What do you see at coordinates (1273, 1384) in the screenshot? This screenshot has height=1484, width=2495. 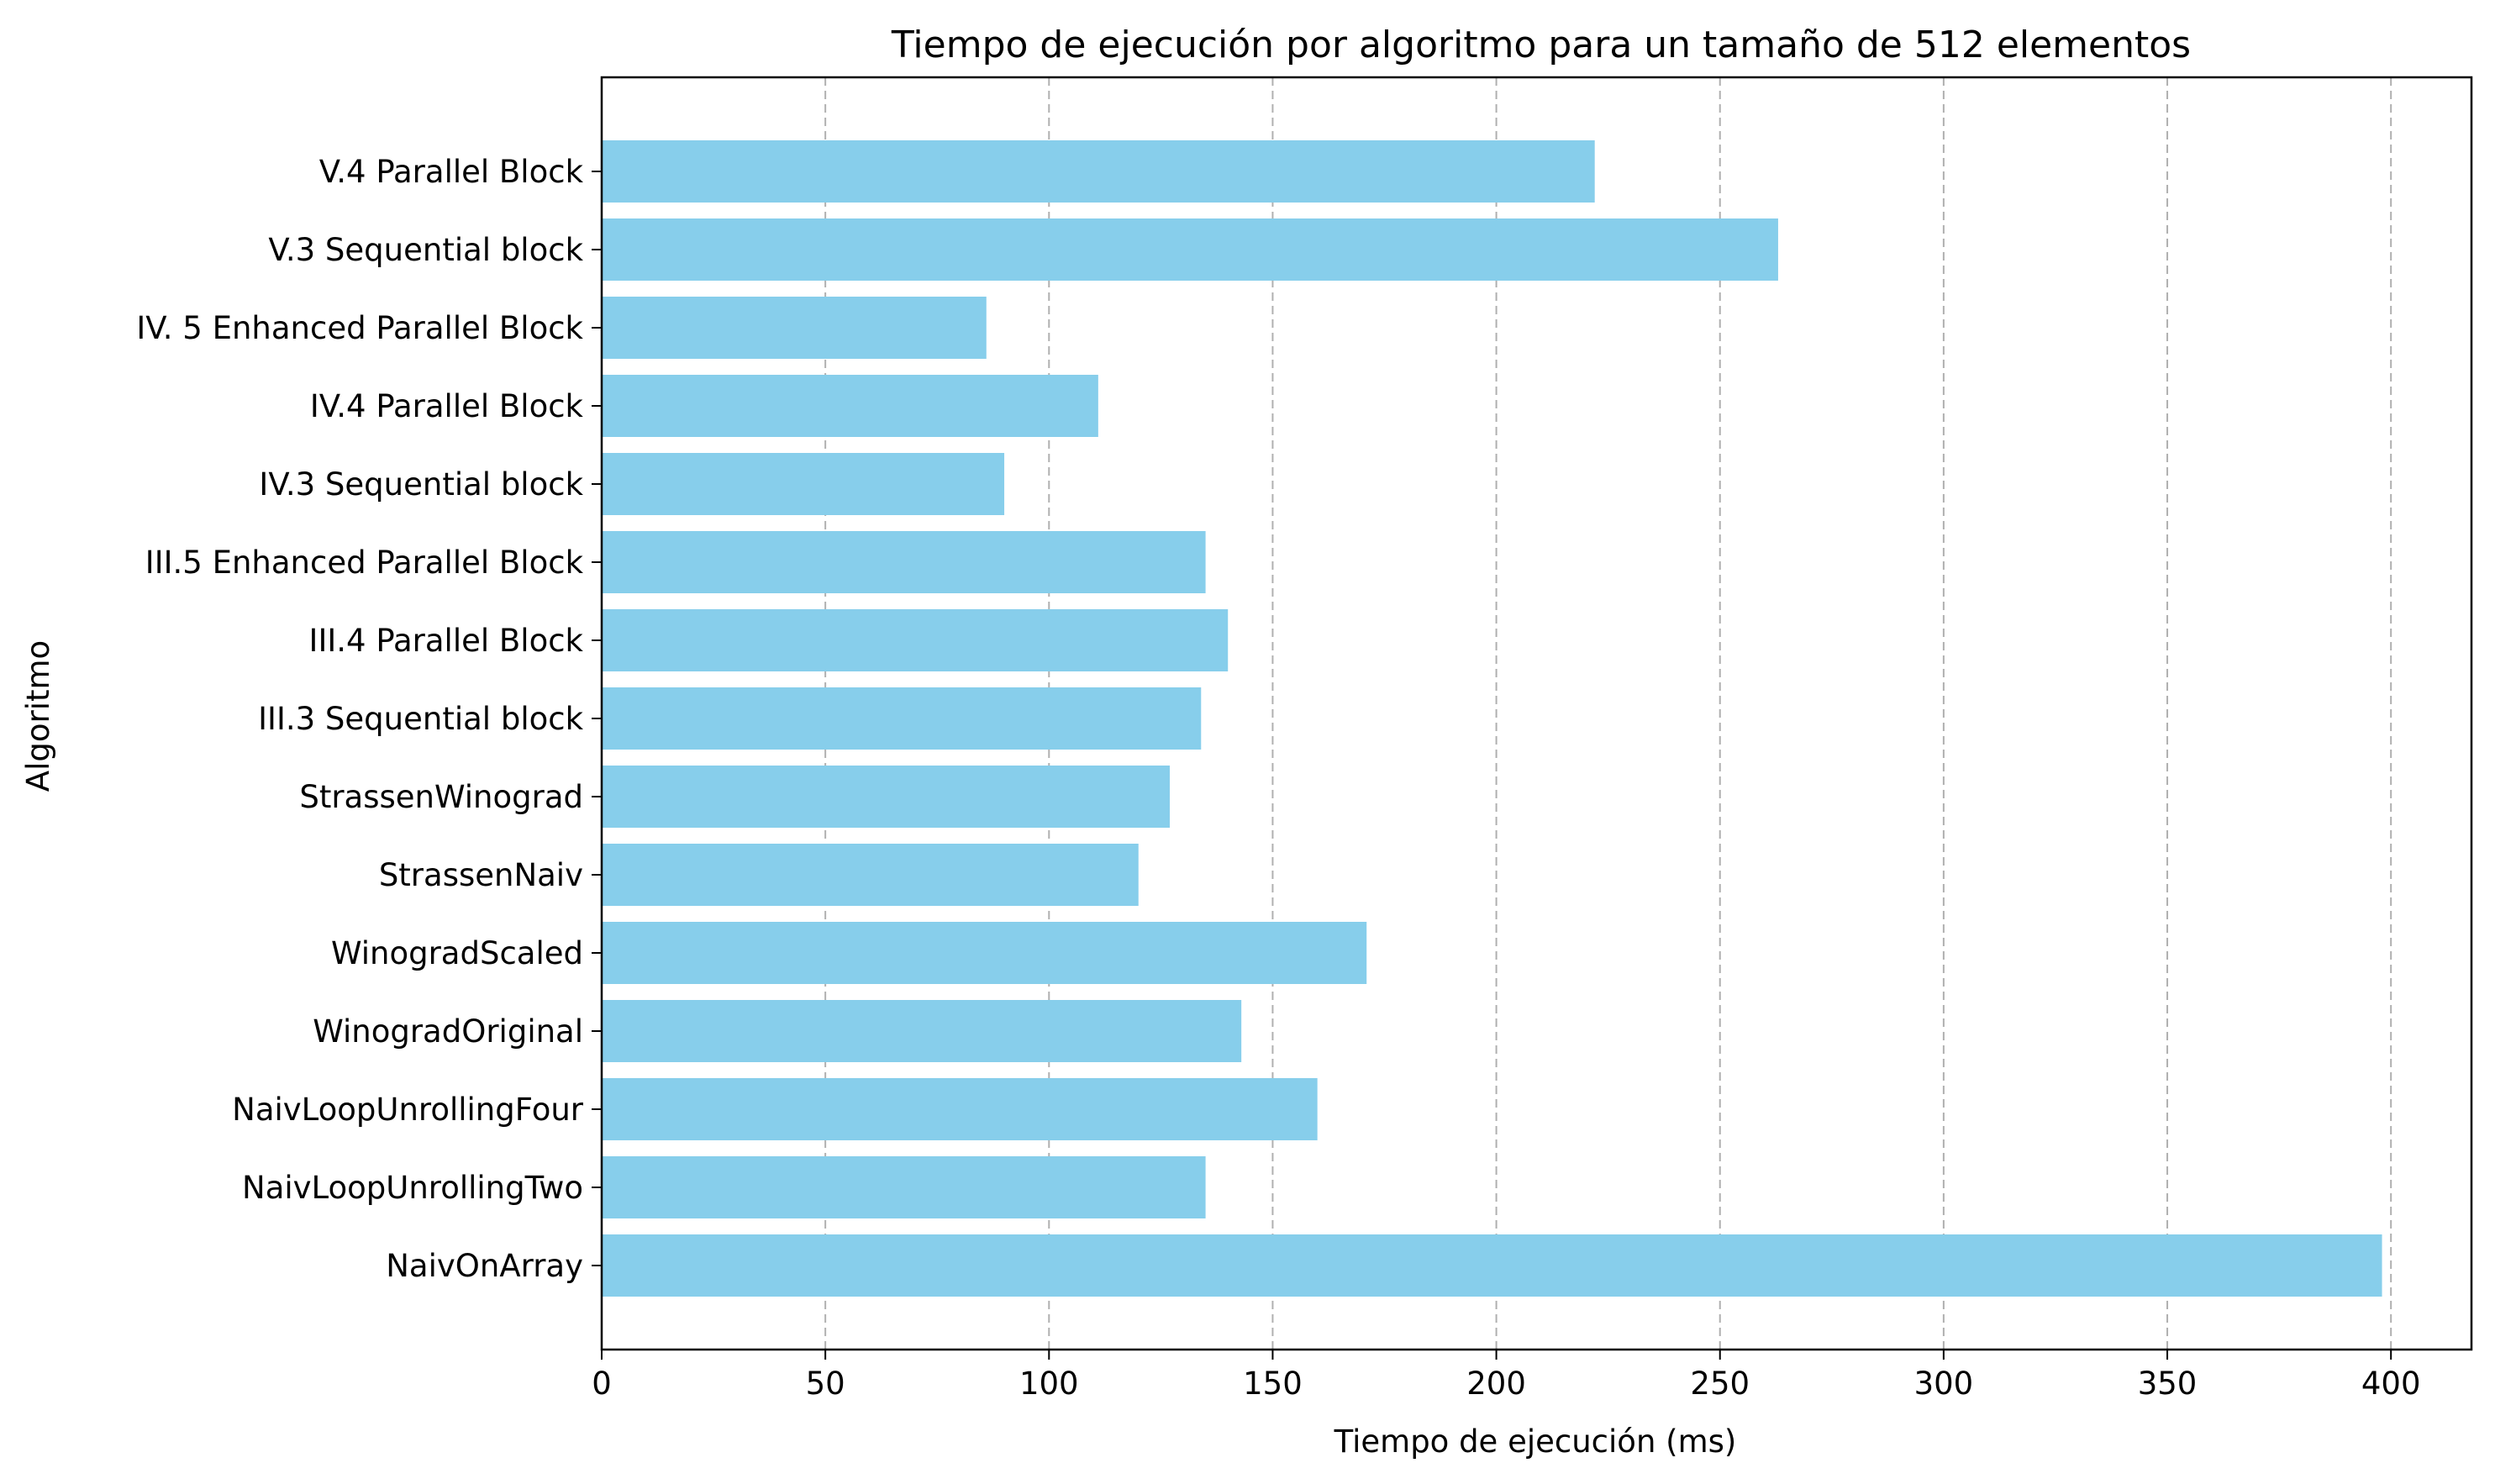 I see `x-tick-label: 150` at bounding box center [1273, 1384].